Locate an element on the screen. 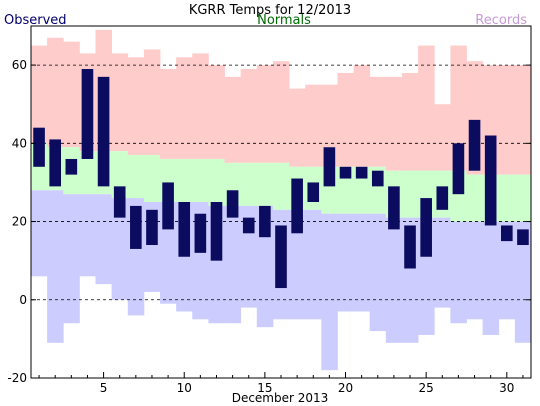 The width and height of the screenshot is (540, 406). y-tick-label: 0 is located at coordinates (23, 300).